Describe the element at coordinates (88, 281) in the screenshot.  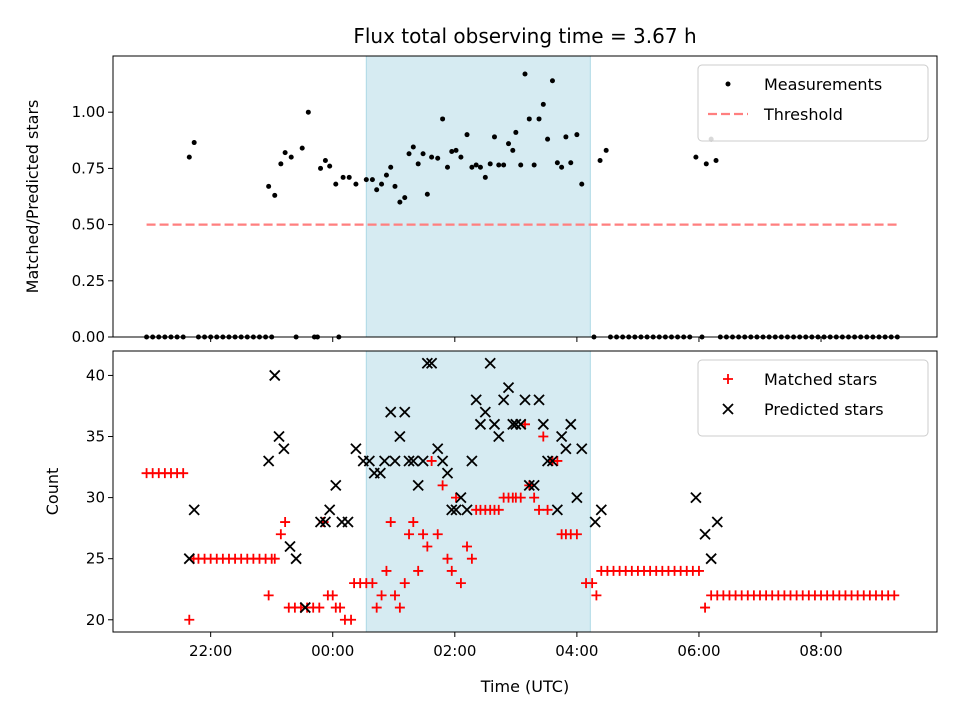
I see `y-tick-label: 0.25` at that location.